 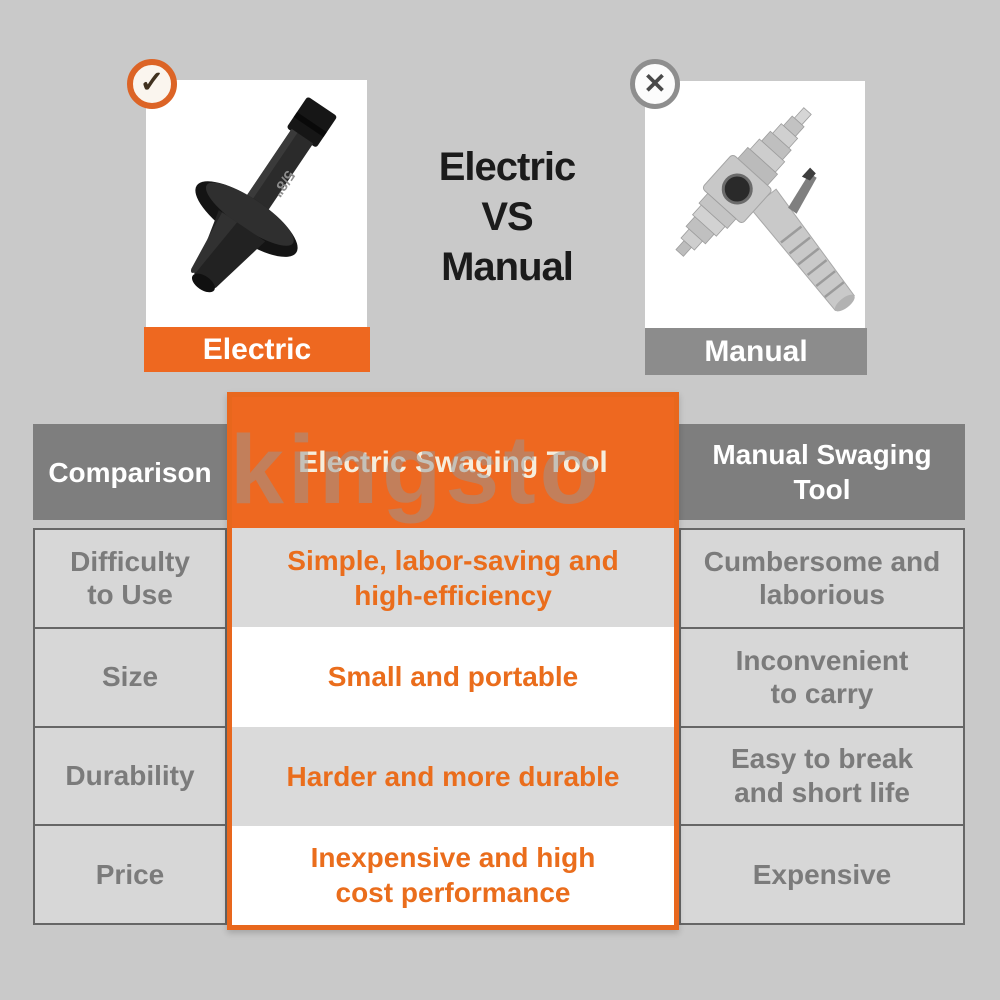 I want to click on check-icon: ✓, so click(x=152, y=84).